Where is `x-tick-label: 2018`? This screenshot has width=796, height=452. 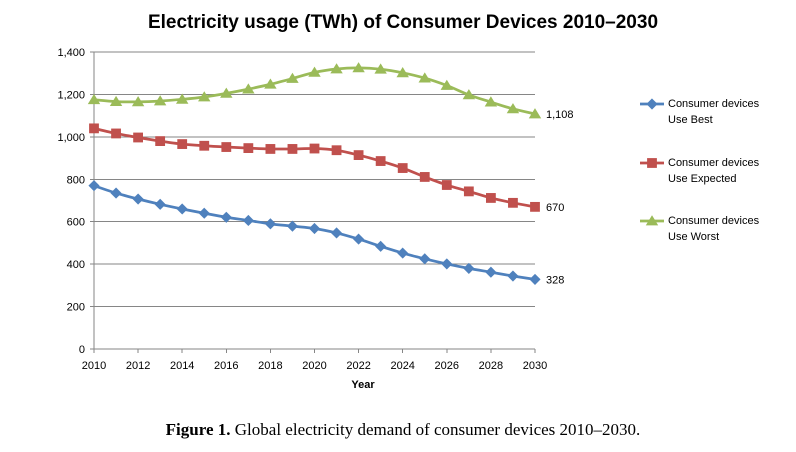 x-tick-label: 2018 is located at coordinates (270, 366).